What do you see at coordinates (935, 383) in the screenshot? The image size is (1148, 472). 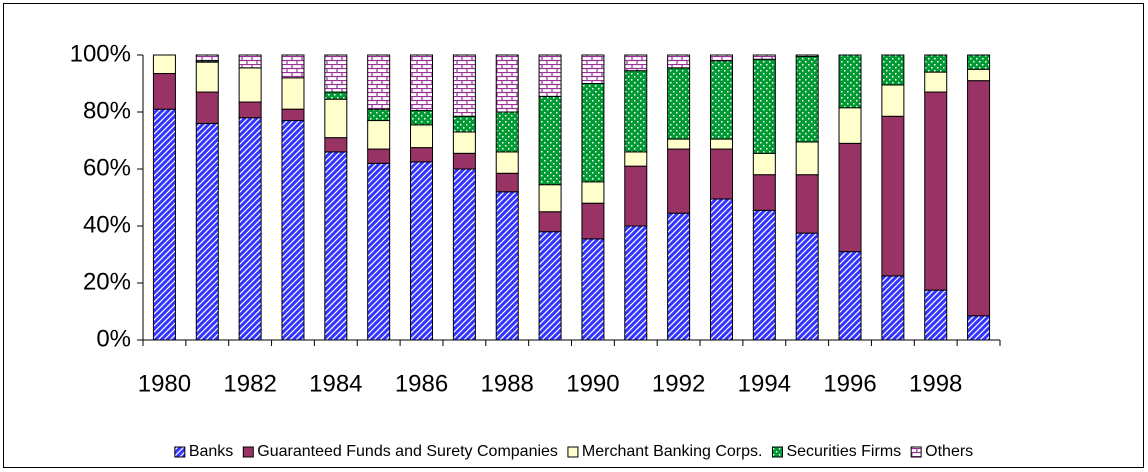 I see `x-tick-label: 1998` at bounding box center [935, 383].